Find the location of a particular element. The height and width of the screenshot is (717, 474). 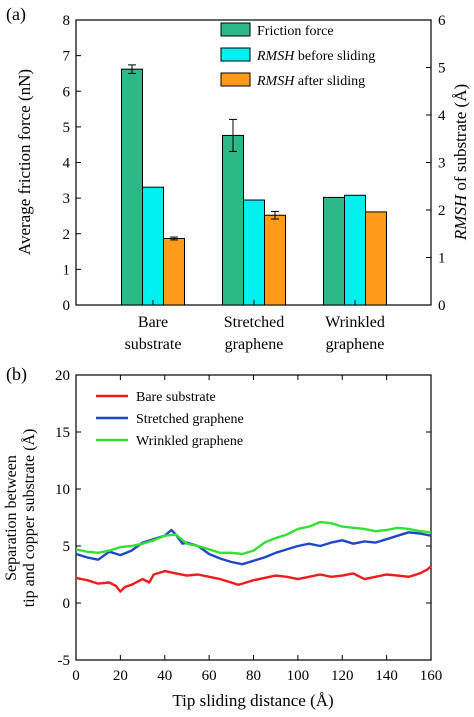

legend-label-1: Stretched graphene is located at coordinates (190, 419).